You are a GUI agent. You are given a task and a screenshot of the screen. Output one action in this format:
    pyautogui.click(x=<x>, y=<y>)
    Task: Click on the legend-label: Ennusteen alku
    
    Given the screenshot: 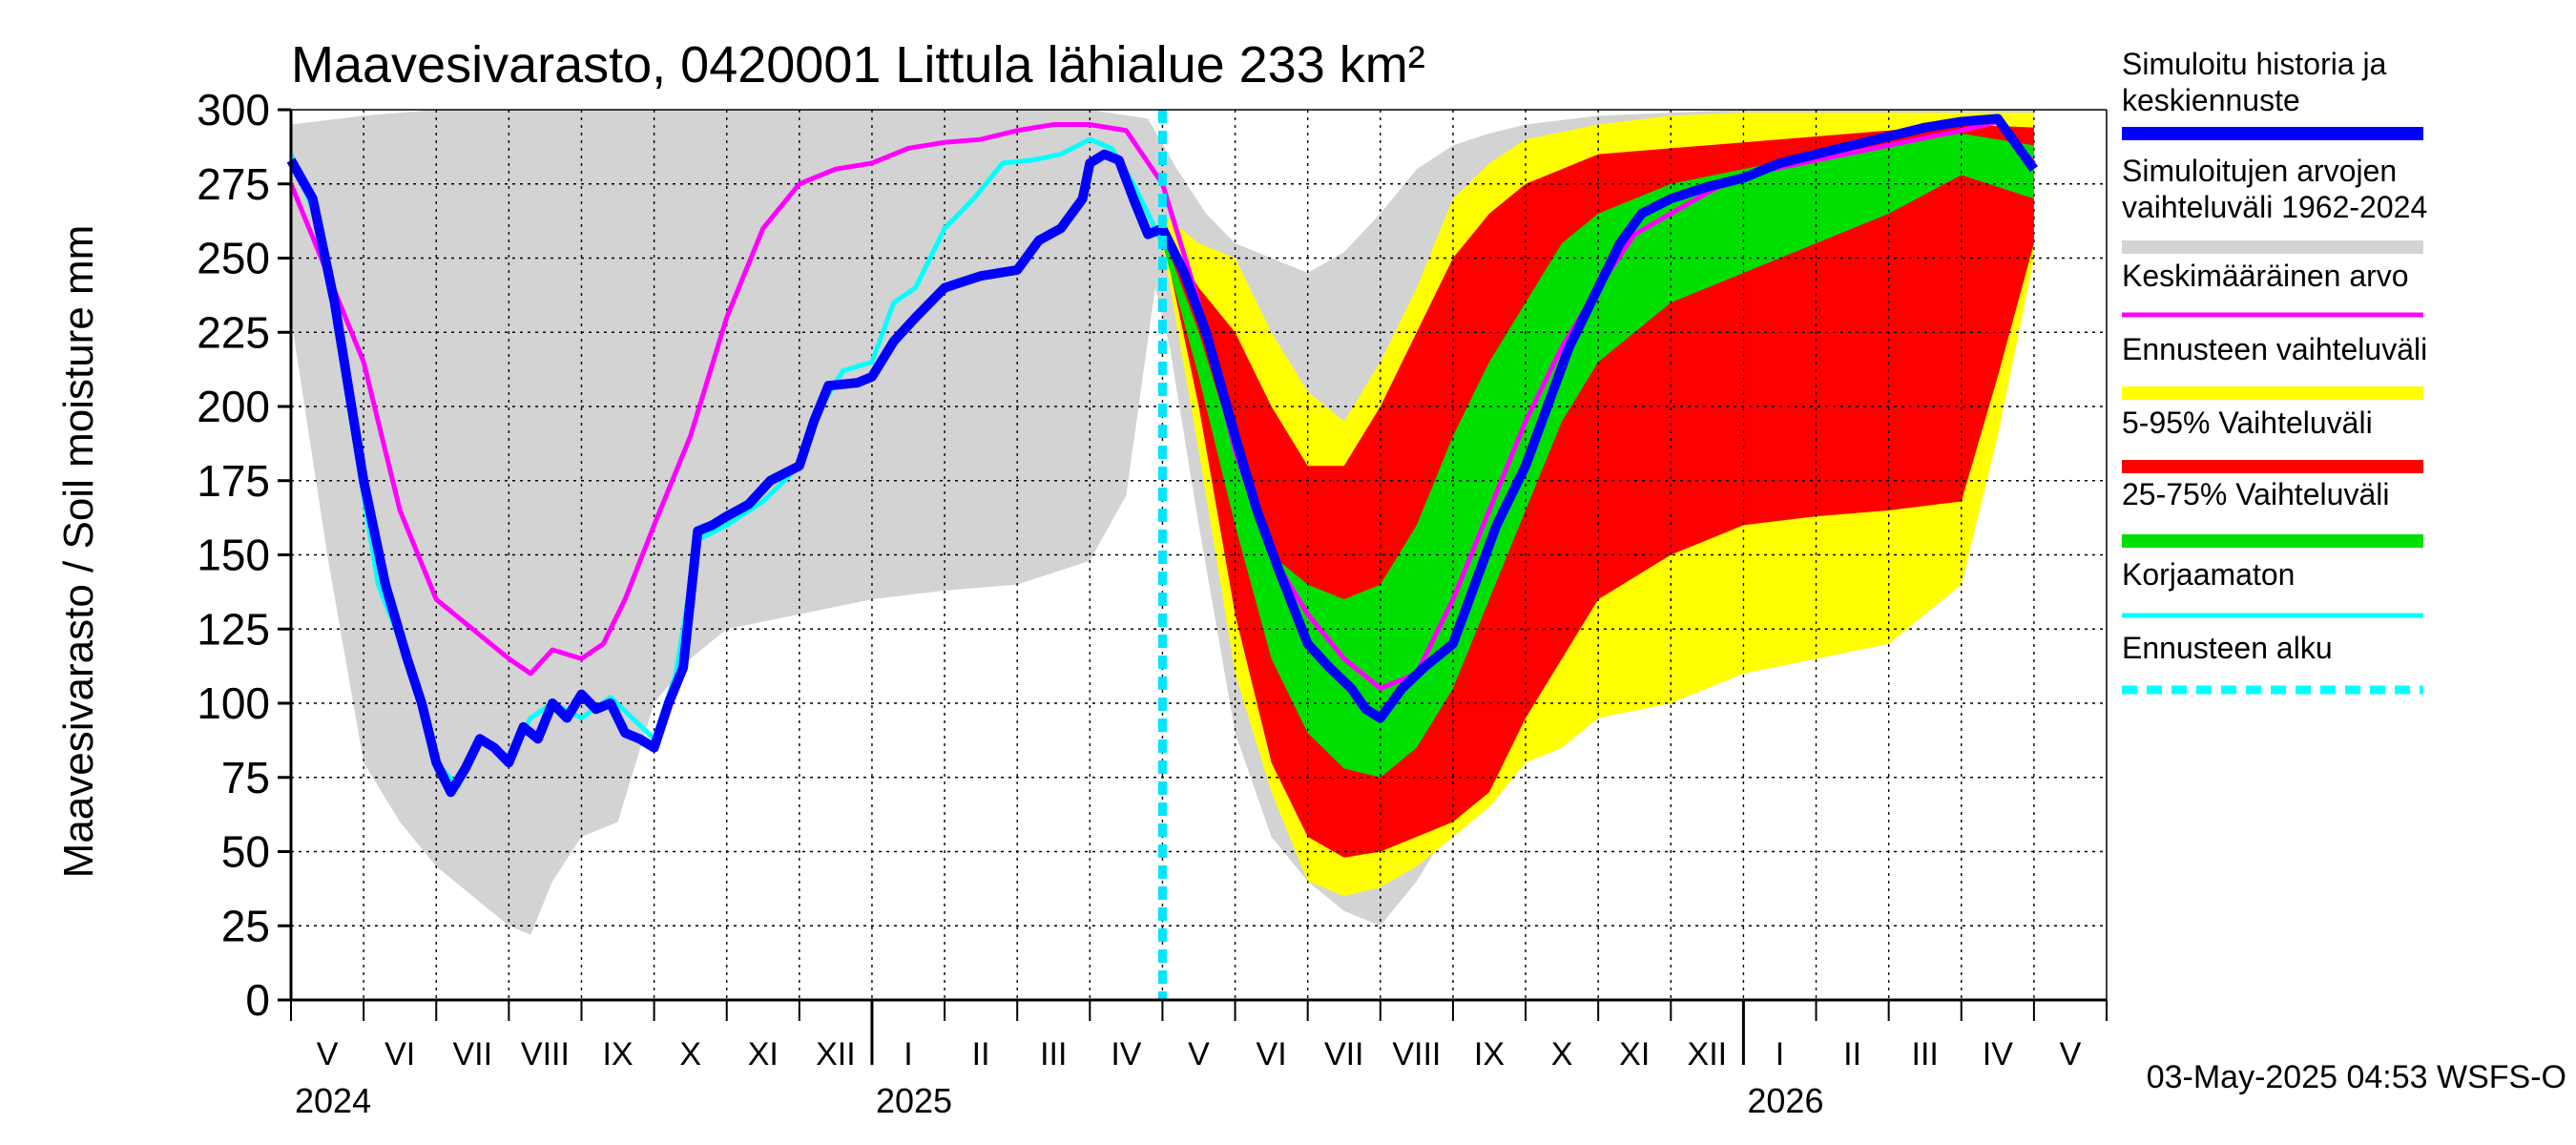 What is the action you would take?
    pyautogui.click(x=2227, y=648)
    